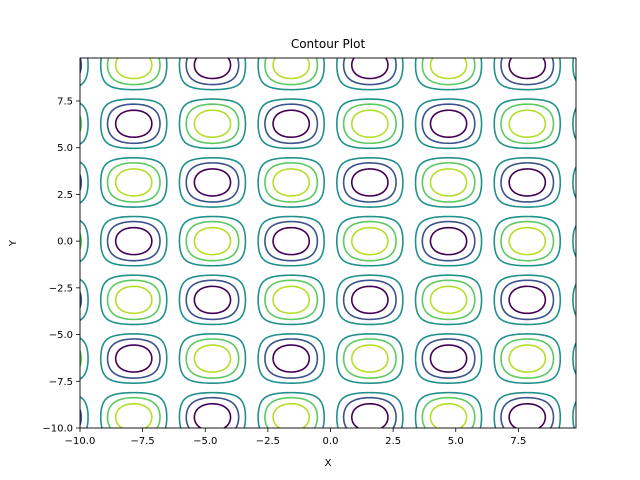 Image resolution: width=640 pixels, height=480 pixels. I want to click on y-tick-label: −10.0, so click(57, 429).